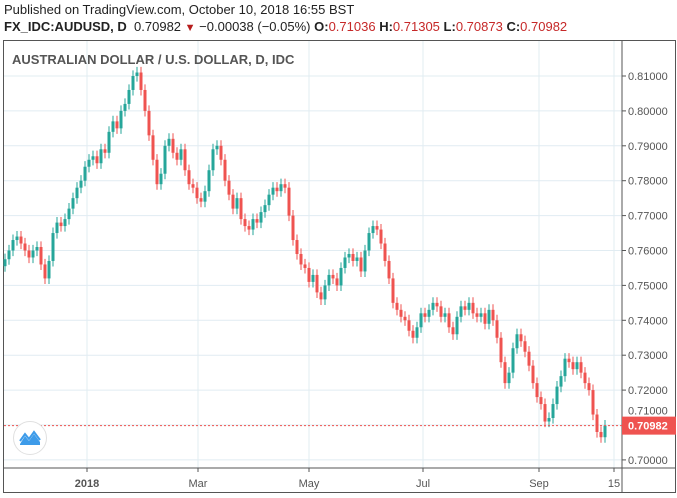  I want to click on y-tick-label: 0.74000, so click(648, 321).